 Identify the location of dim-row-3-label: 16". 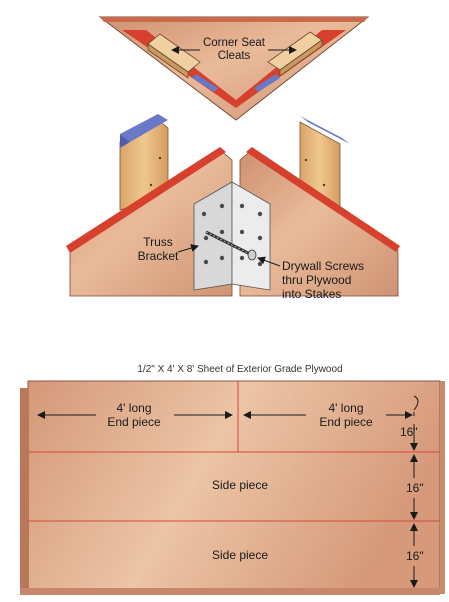
(415, 556).